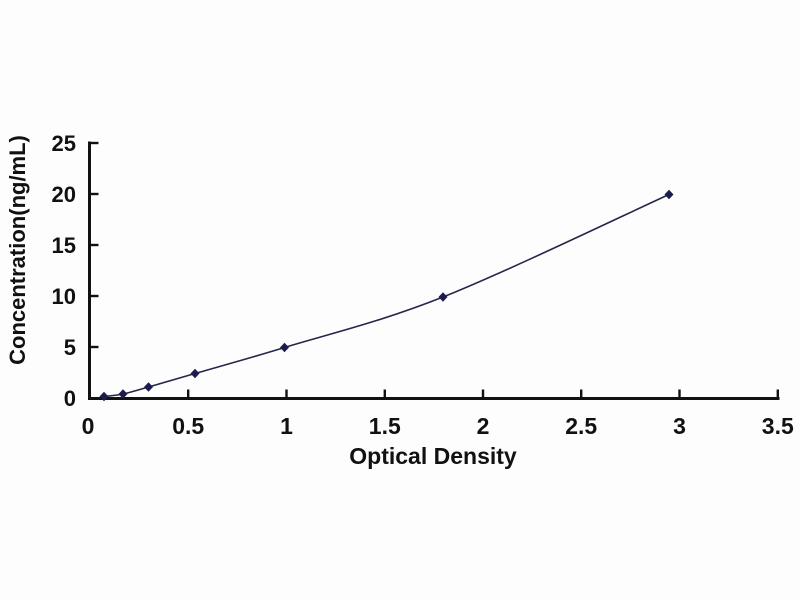 Image resolution: width=800 pixels, height=605 pixels. I want to click on svg-text: 3, so click(679, 426).